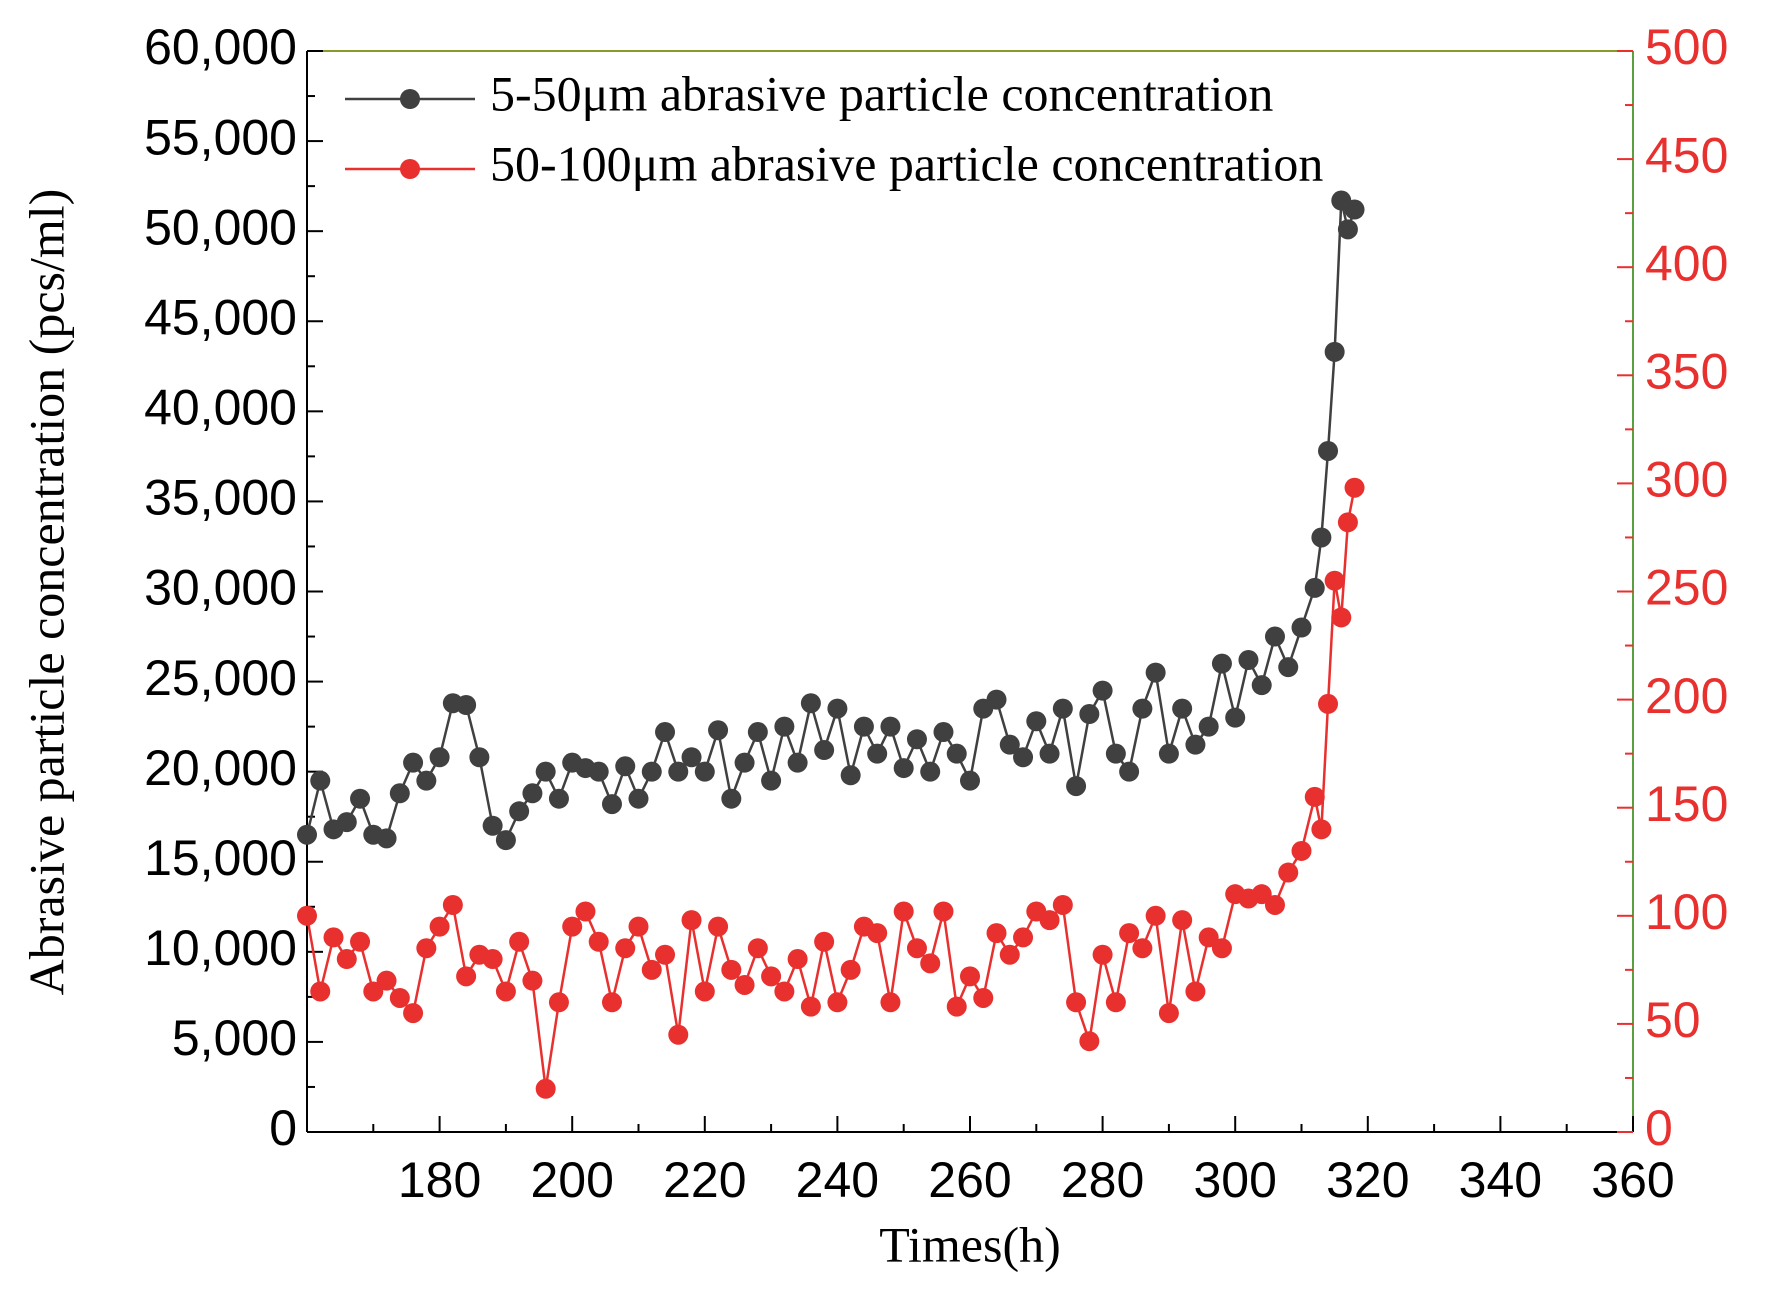 The height and width of the screenshot is (1298, 1781). I want to click on y2-tick-label: 350, so click(1686, 372).